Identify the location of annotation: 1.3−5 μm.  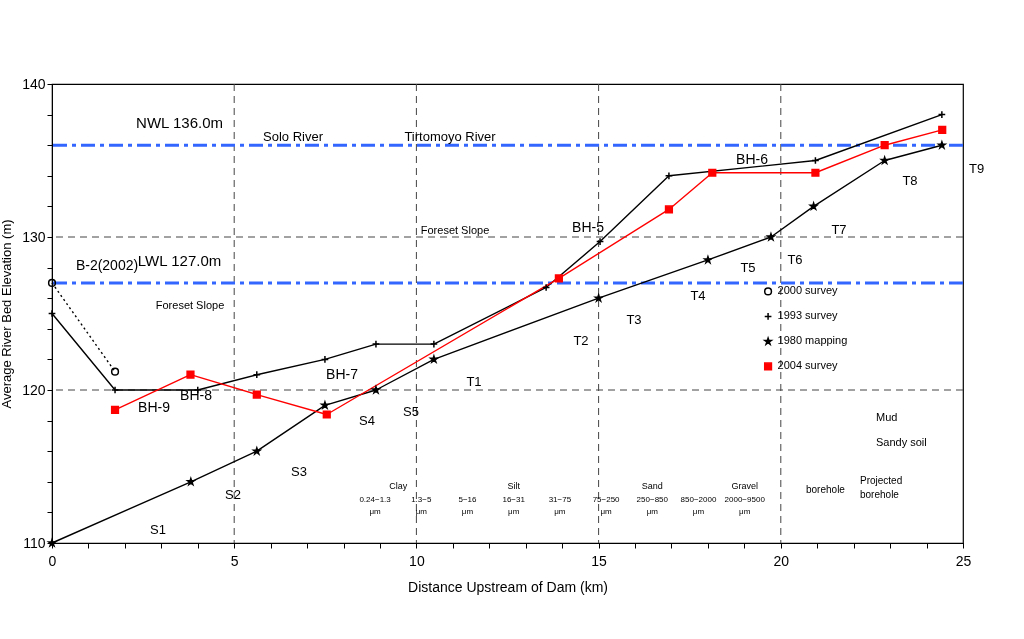
(421, 505).